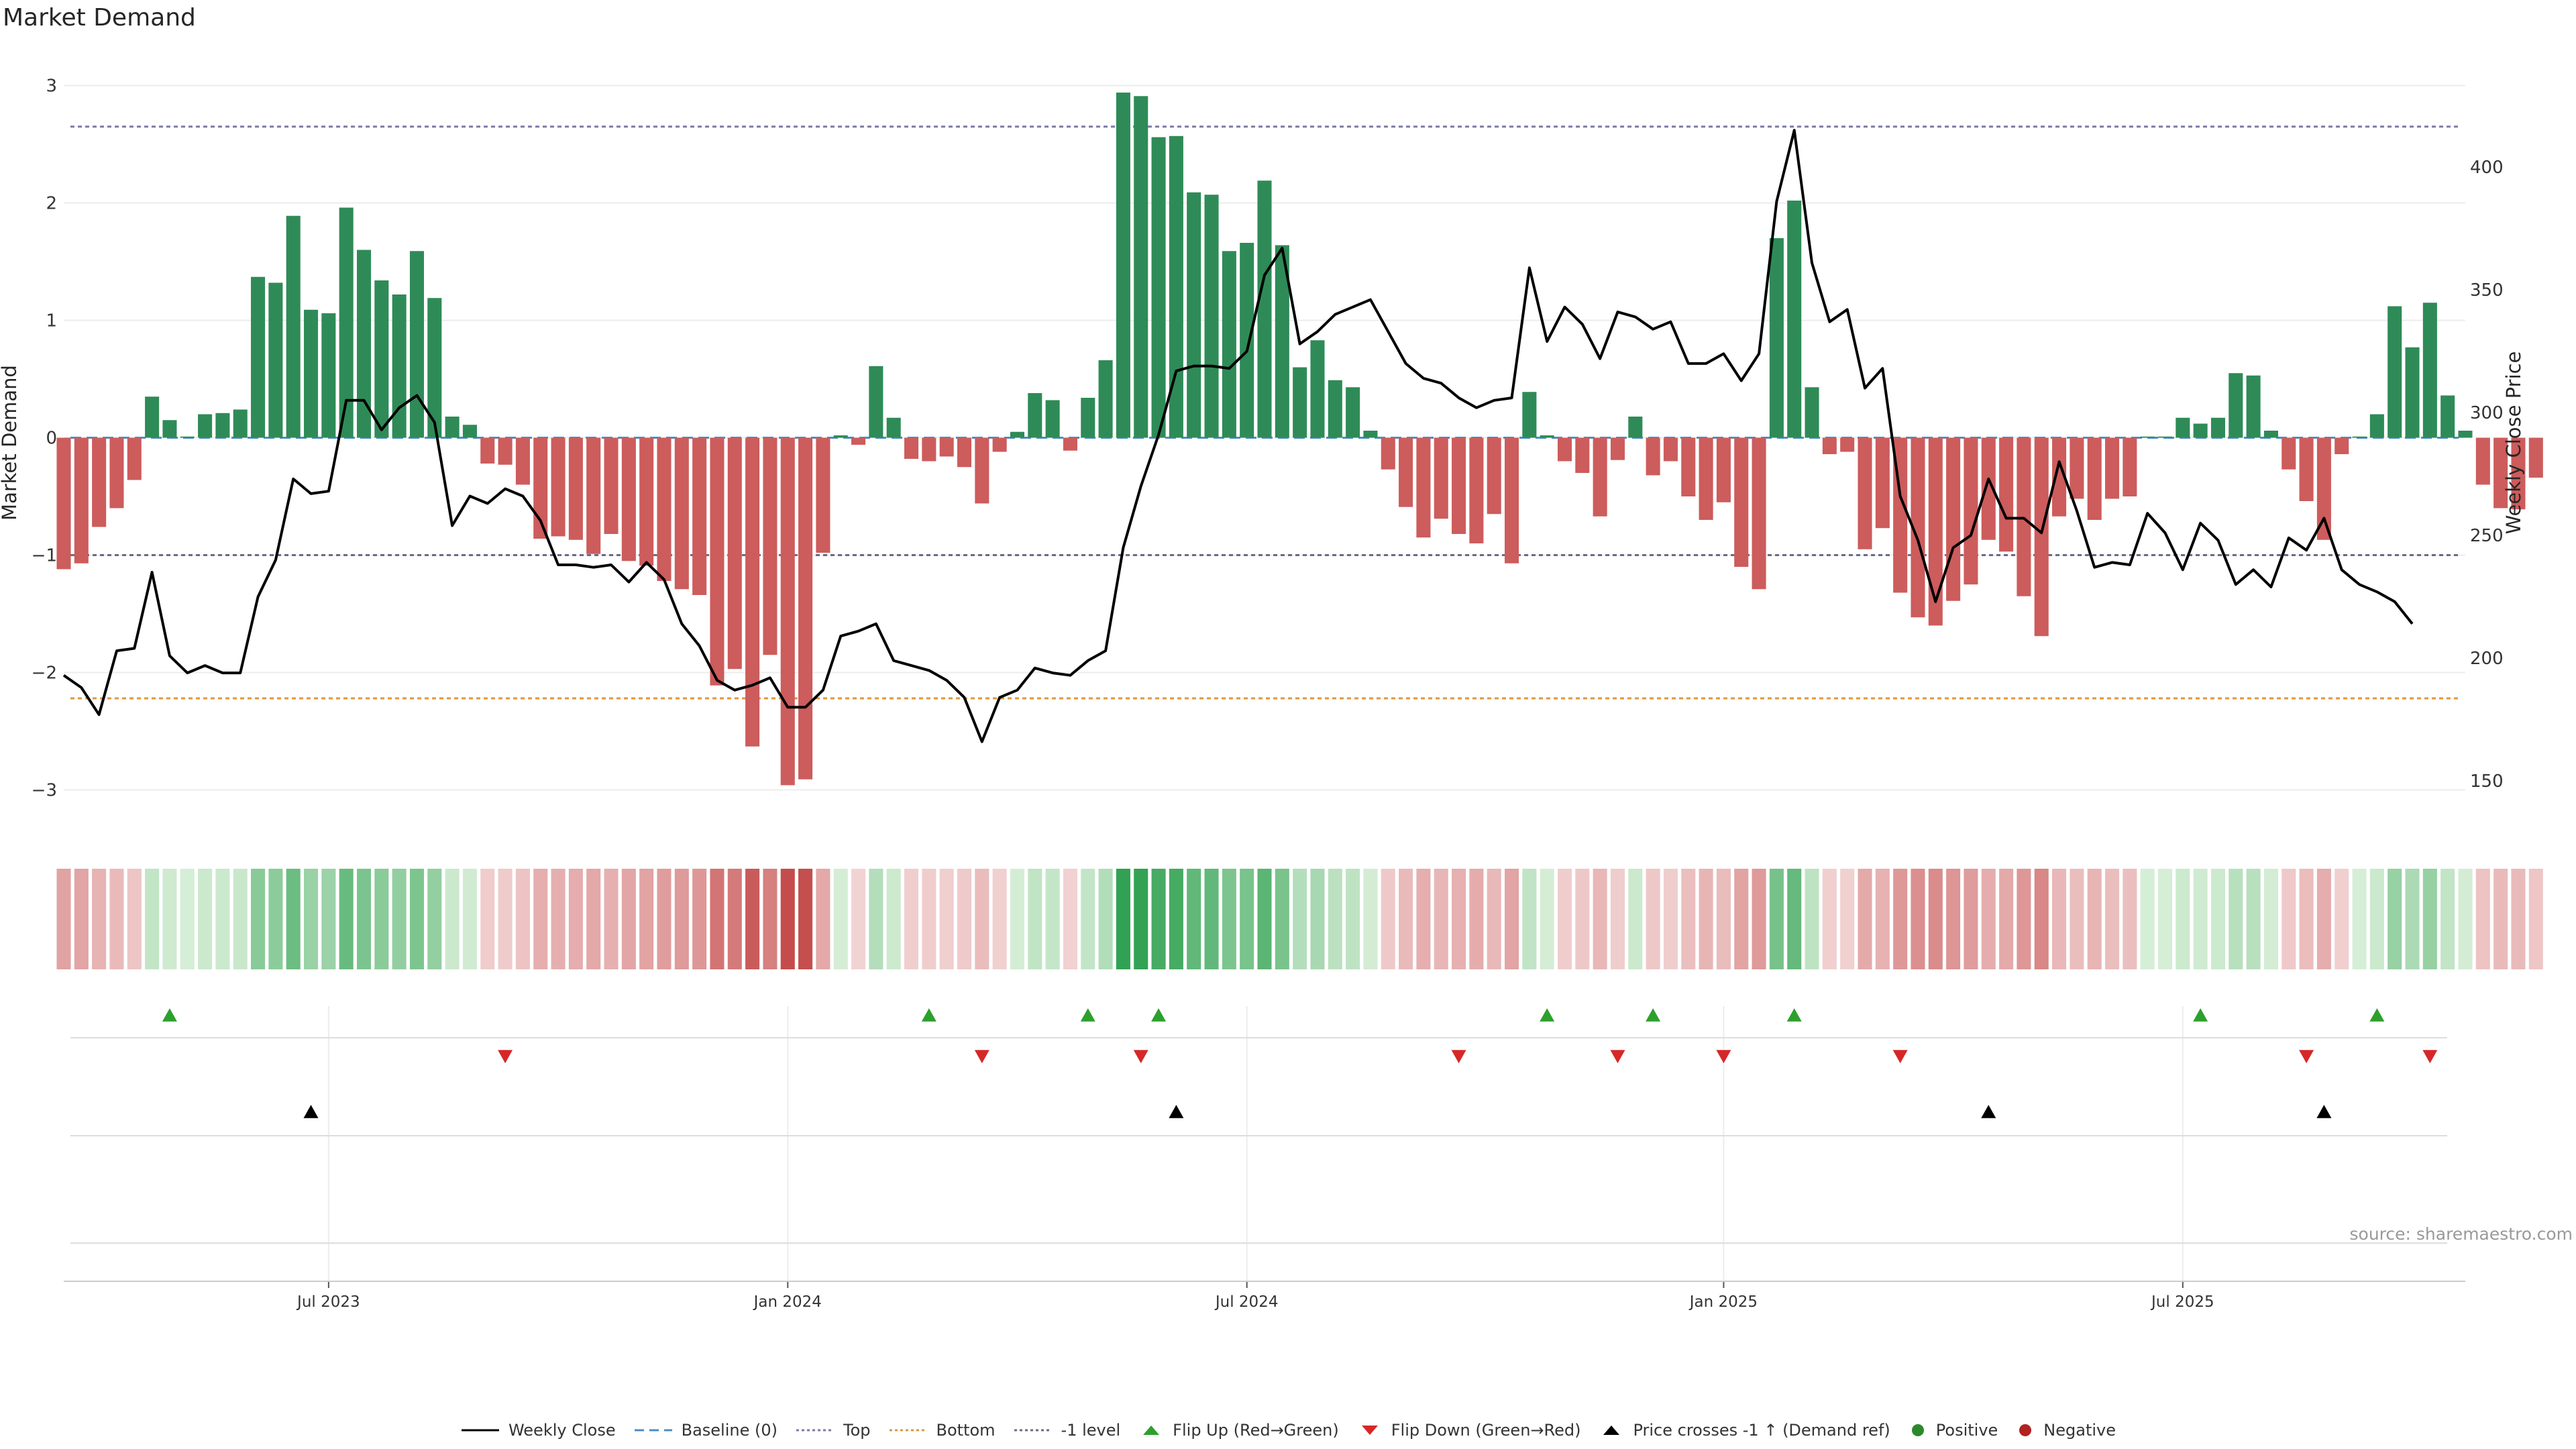  What do you see at coordinates (480, 1430) in the screenshot?
I see `solid-line-icon` at bounding box center [480, 1430].